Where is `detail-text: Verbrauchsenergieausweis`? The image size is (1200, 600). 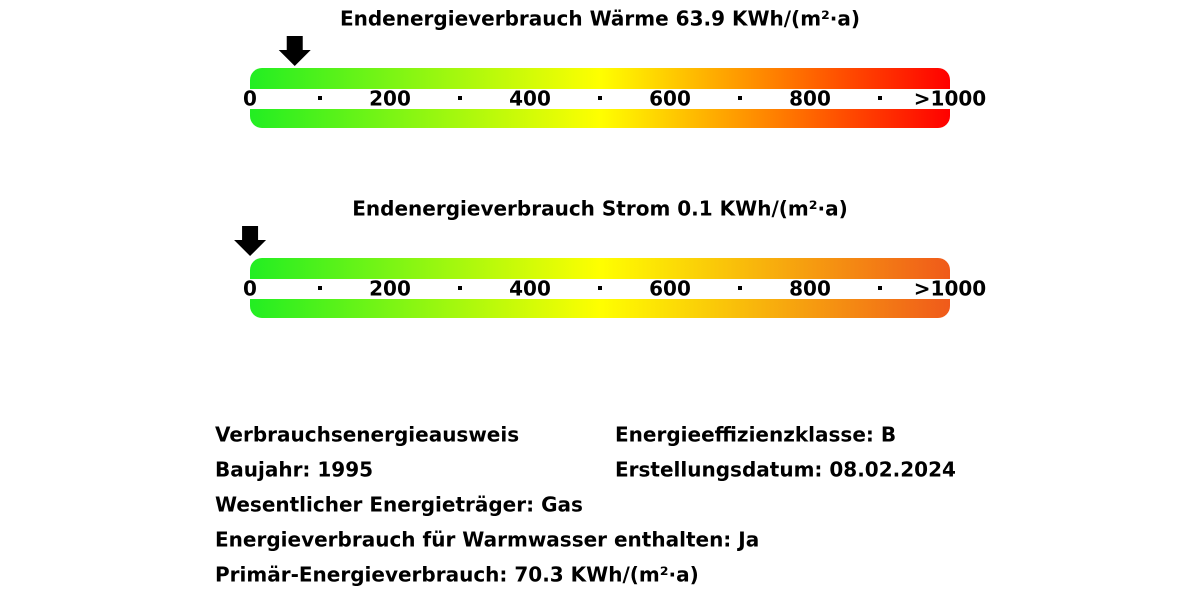 detail-text: Verbrauchsenergieausweis is located at coordinates (367, 435).